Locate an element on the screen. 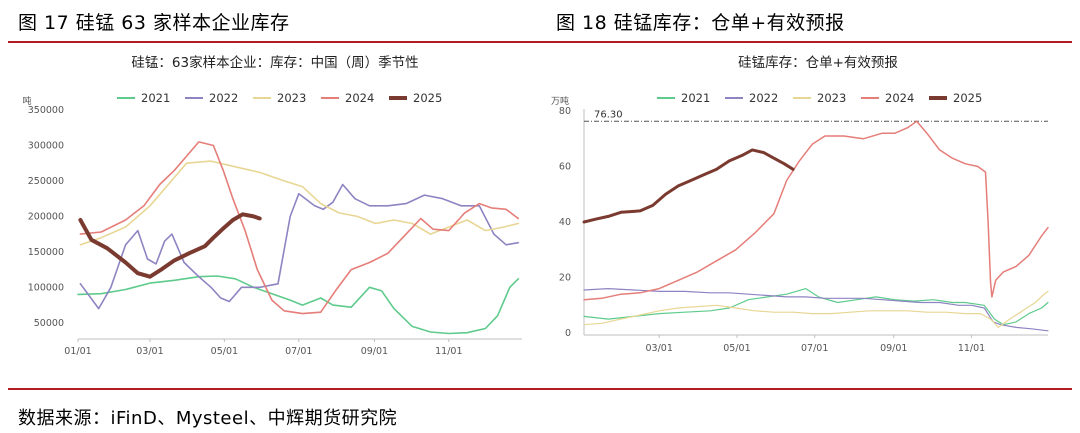 The height and width of the screenshot is (433, 1080). y-tick-label: 200000 is located at coordinates (46, 216).